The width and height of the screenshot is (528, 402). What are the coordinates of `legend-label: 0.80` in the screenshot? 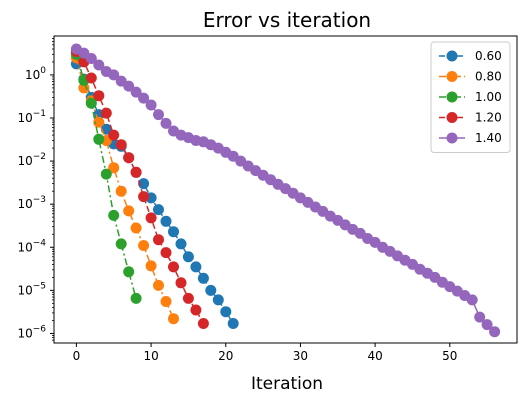 It's located at (488, 77).